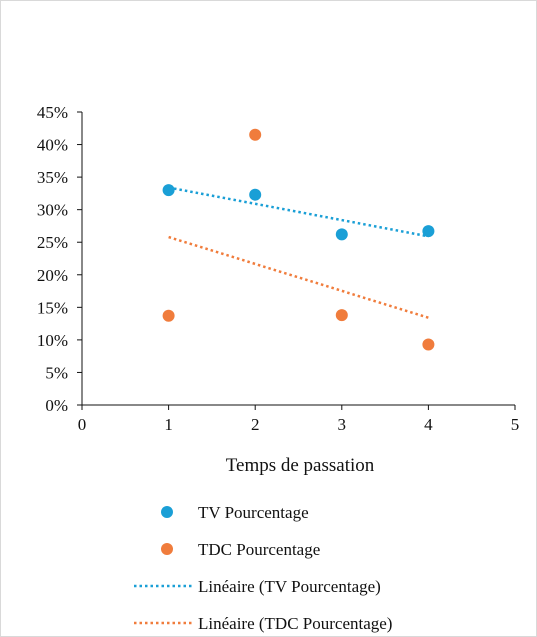 The width and height of the screenshot is (537, 637). I want to click on x-tick-label: 2, so click(255, 424).